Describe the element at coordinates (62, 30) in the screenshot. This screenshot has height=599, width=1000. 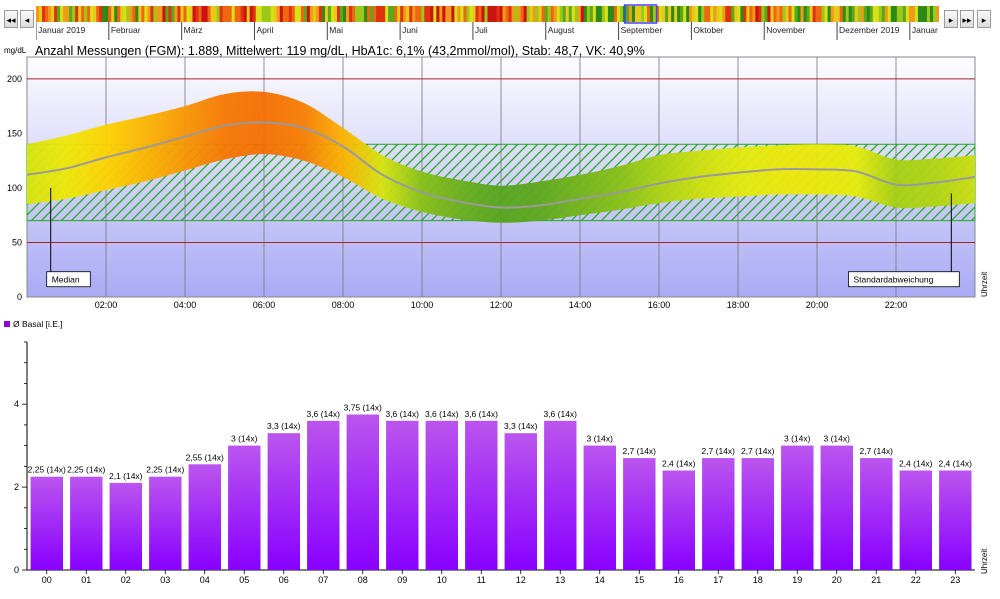
I see `month-label: Januar 2019` at that location.